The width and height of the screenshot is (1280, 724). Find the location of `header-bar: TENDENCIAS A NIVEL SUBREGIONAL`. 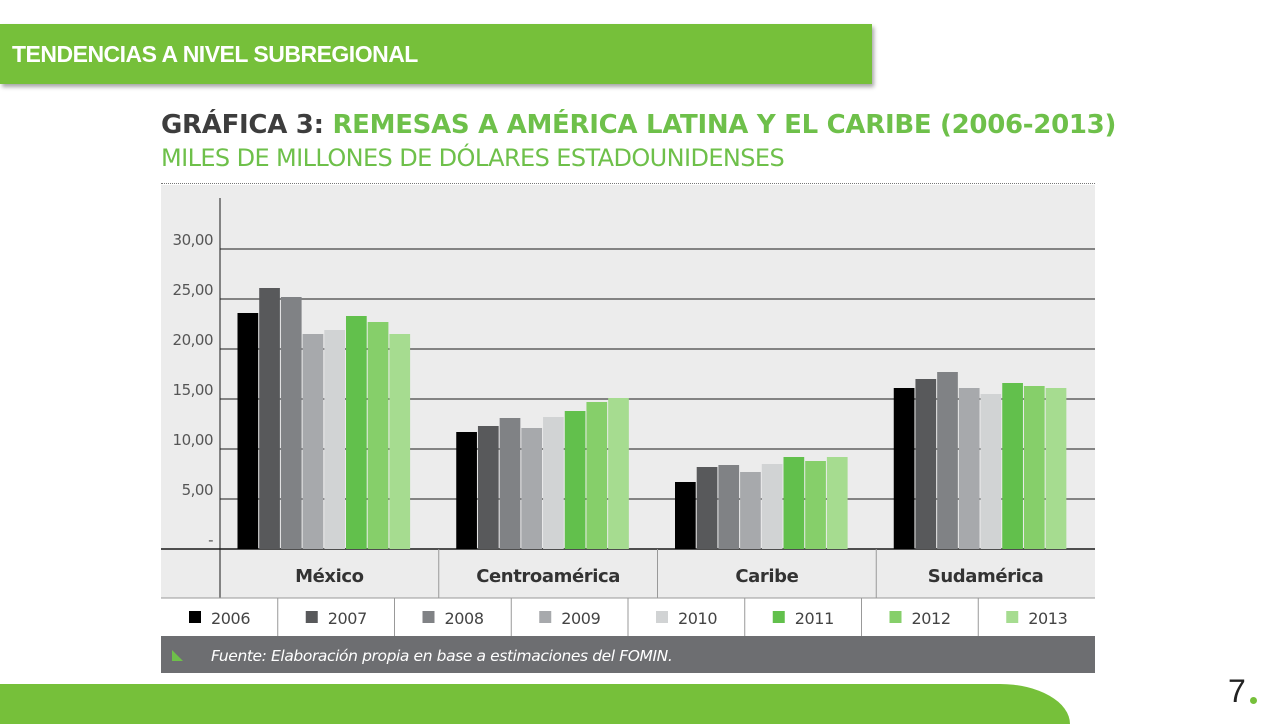

header-bar: TENDENCIAS A NIVEL SUBREGIONAL is located at coordinates (436, 54).